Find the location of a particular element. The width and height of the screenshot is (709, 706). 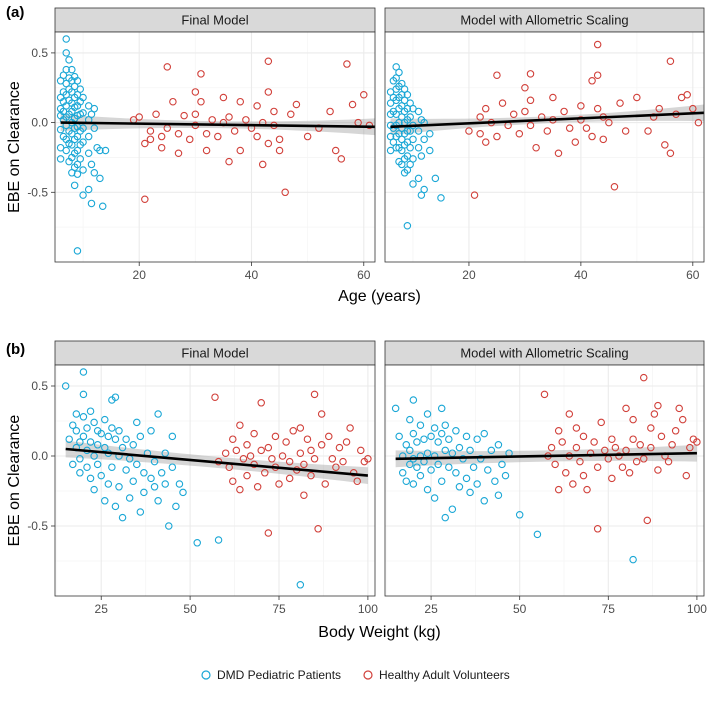

legend-label-adult: Healthy Adult Volunteers is located at coordinates (444, 675).